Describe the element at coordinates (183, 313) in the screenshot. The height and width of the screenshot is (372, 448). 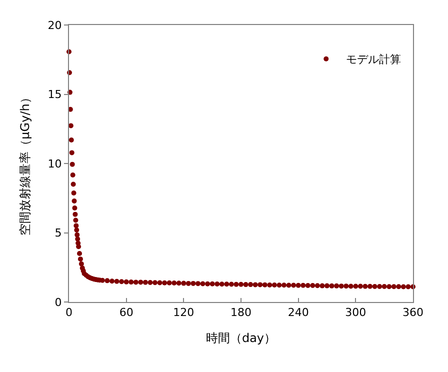
I see `x-tick-label: 120` at that location.